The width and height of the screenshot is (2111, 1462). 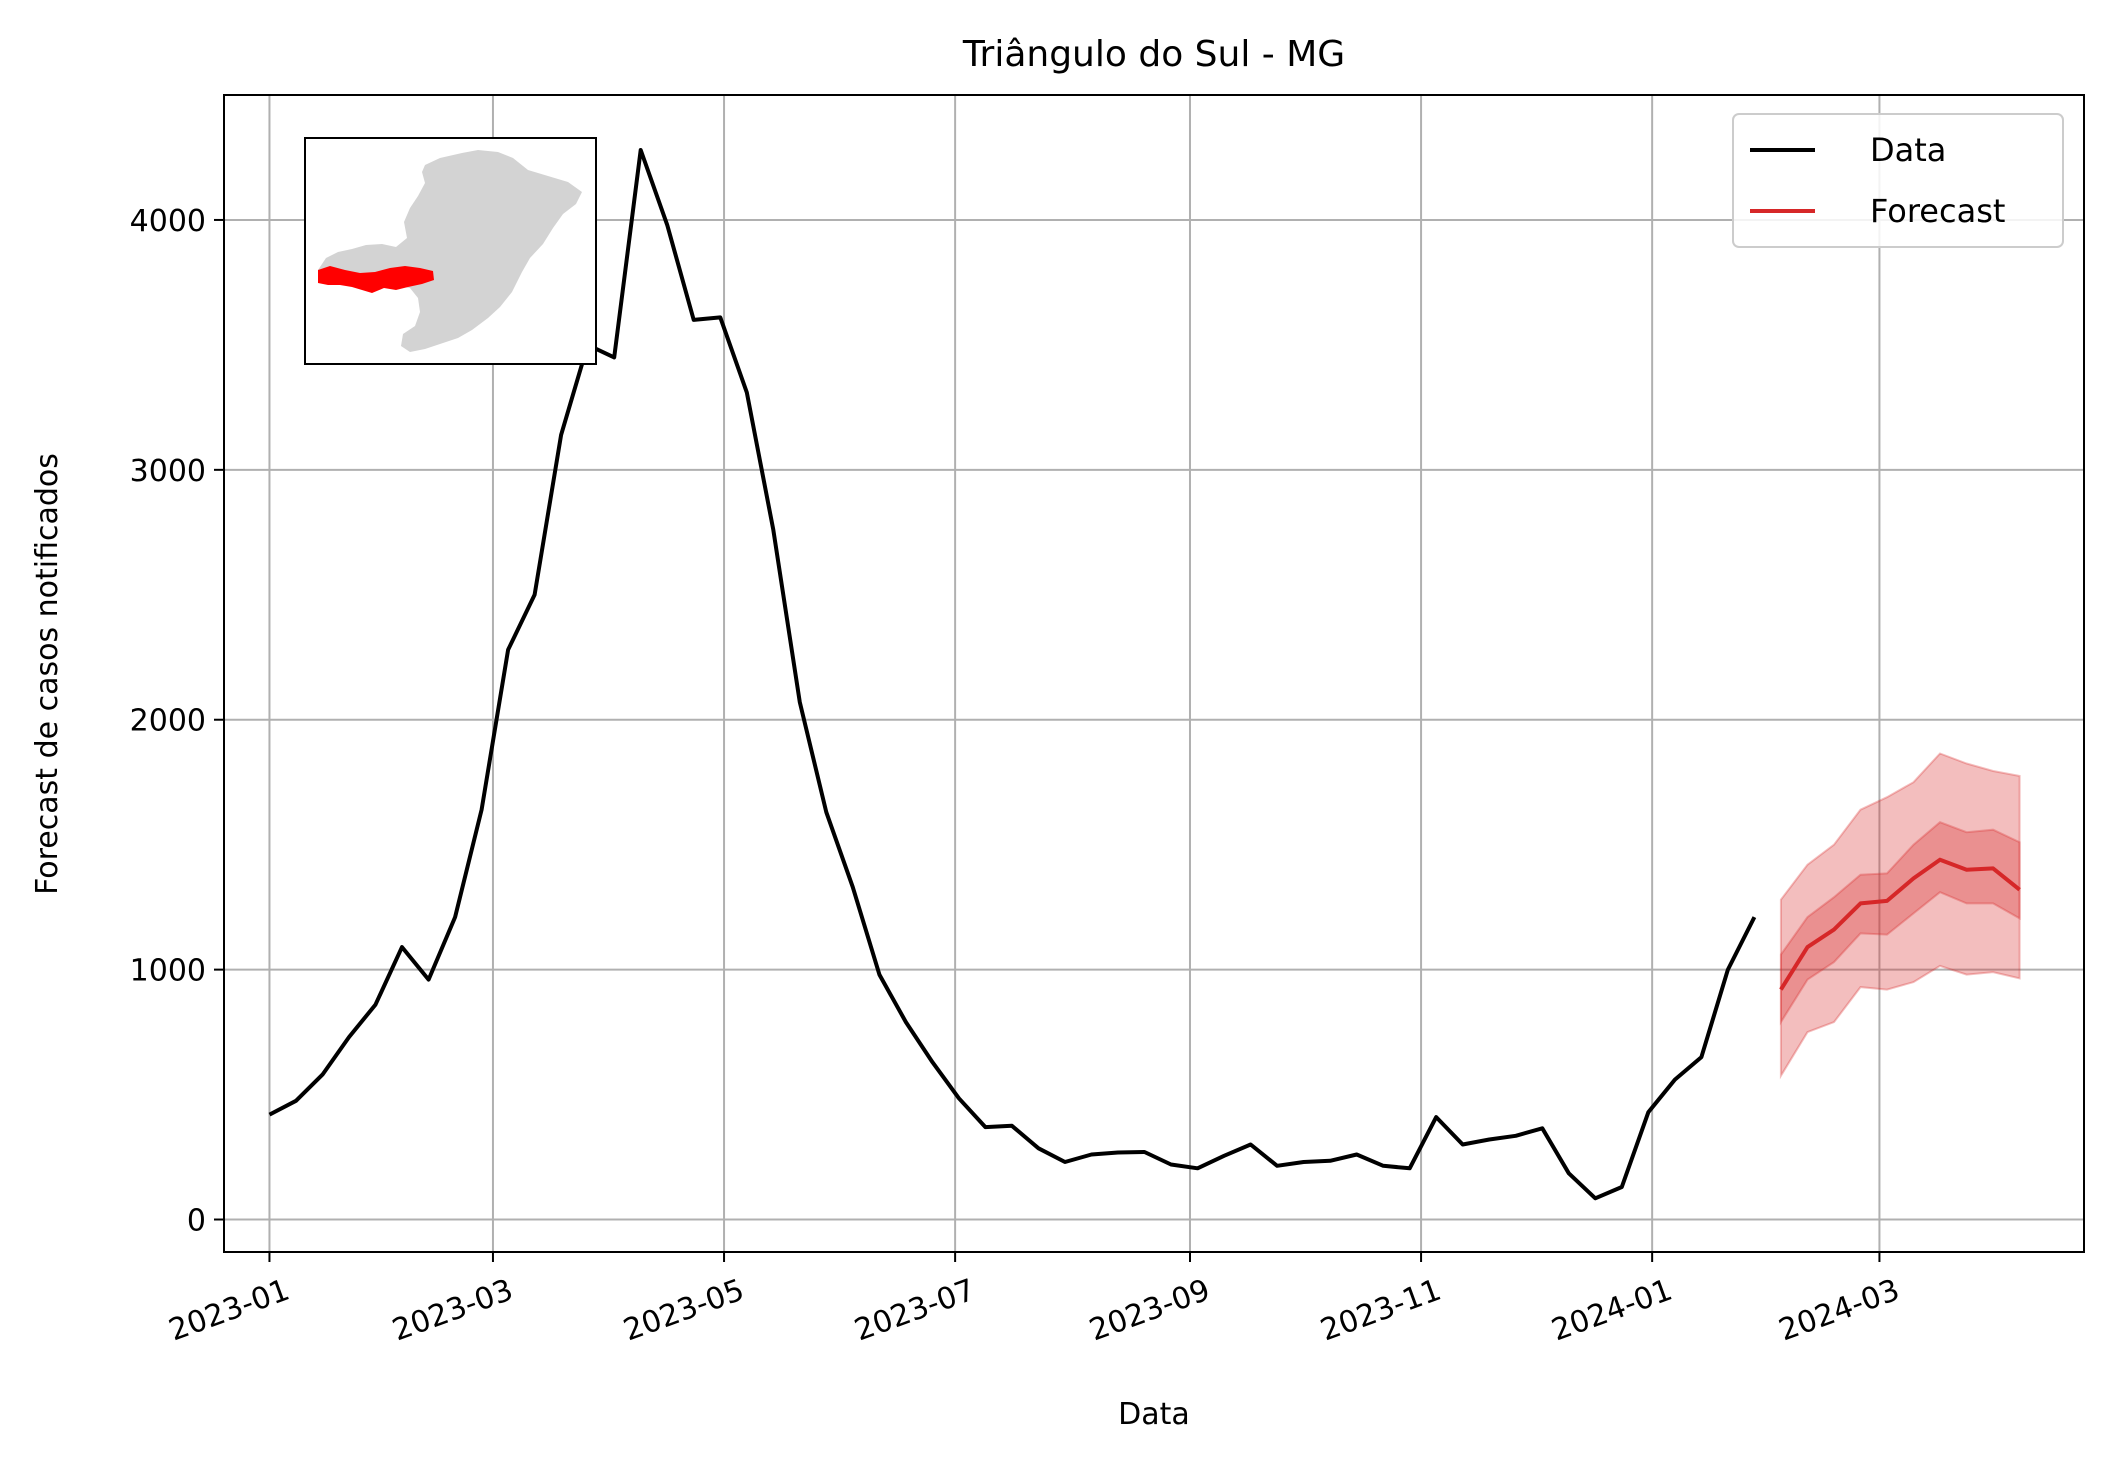 What do you see at coordinates (1153, 54) in the screenshot?
I see `chart-title: Triângulo do Sul - MG` at bounding box center [1153, 54].